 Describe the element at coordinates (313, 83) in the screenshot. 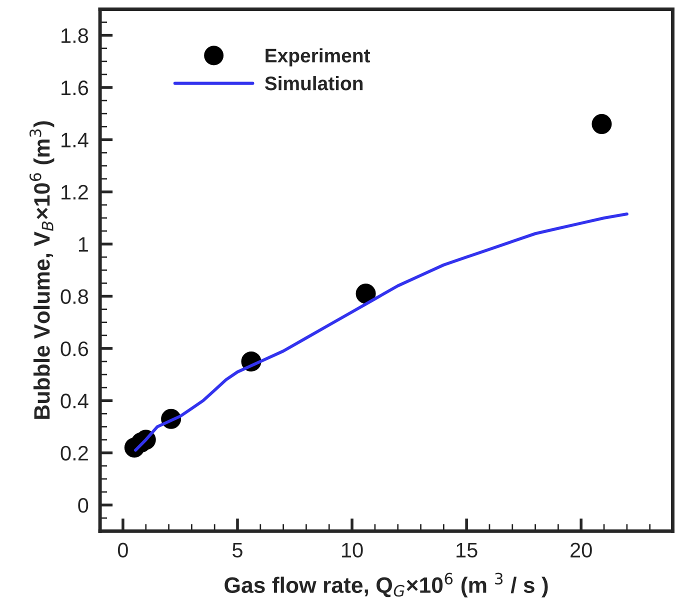

I see `legend-label: Simulation` at that location.